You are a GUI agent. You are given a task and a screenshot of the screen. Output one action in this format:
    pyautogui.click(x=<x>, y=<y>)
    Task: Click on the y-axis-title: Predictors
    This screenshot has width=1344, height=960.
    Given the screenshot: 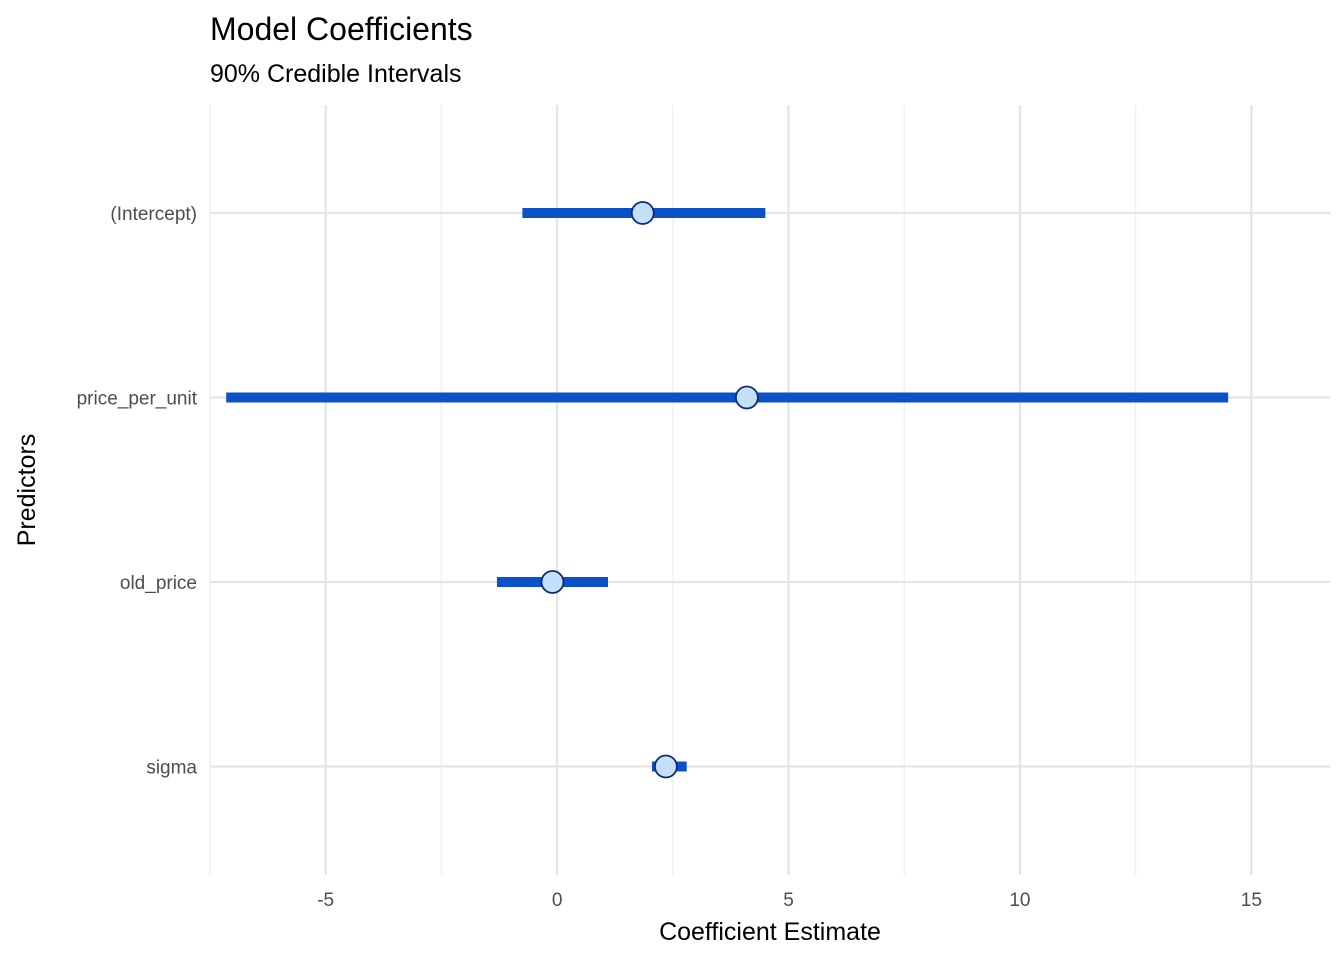 What is the action you would take?
    pyautogui.click(x=27, y=490)
    